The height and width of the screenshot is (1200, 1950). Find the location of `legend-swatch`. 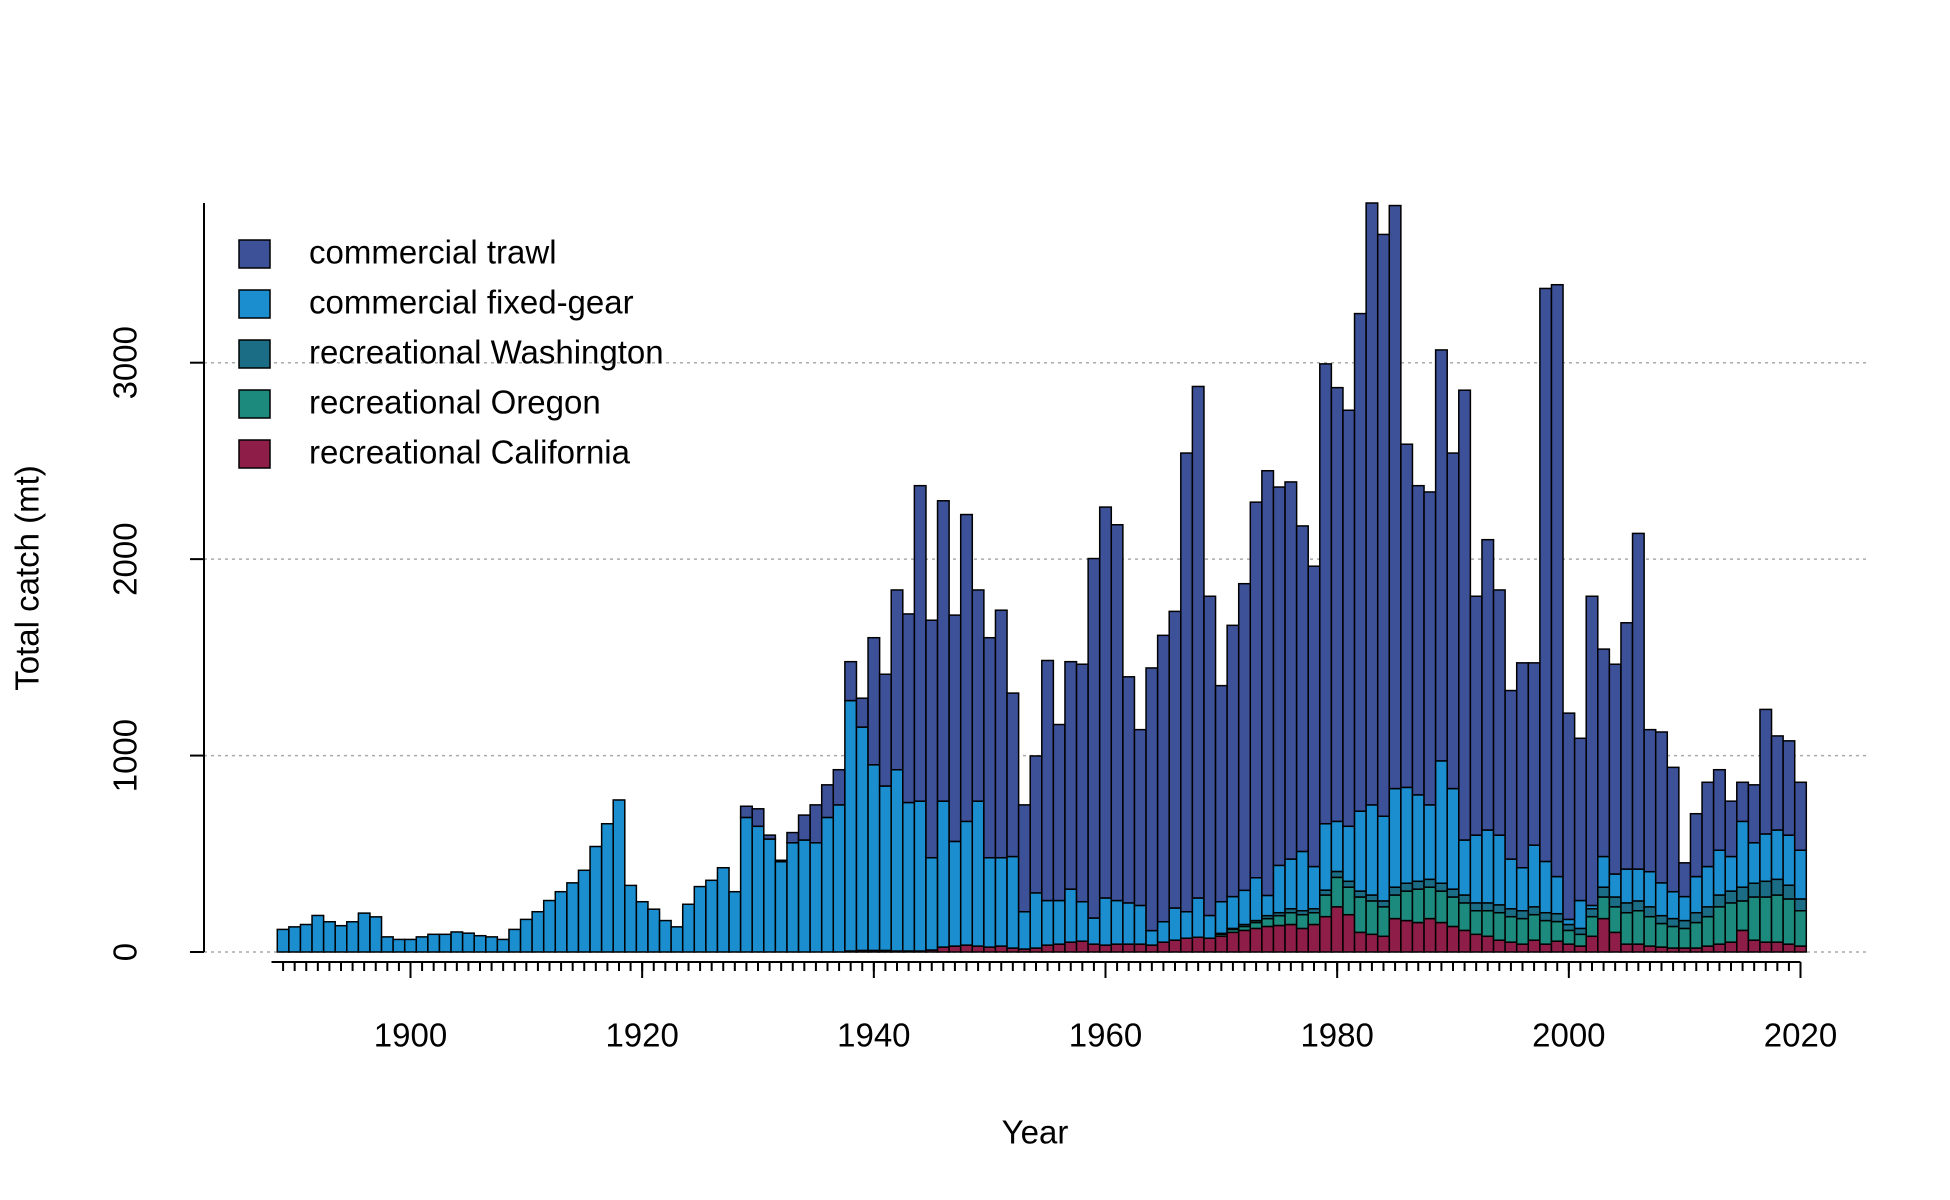

legend-swatch is located at coordinates (254, 304).